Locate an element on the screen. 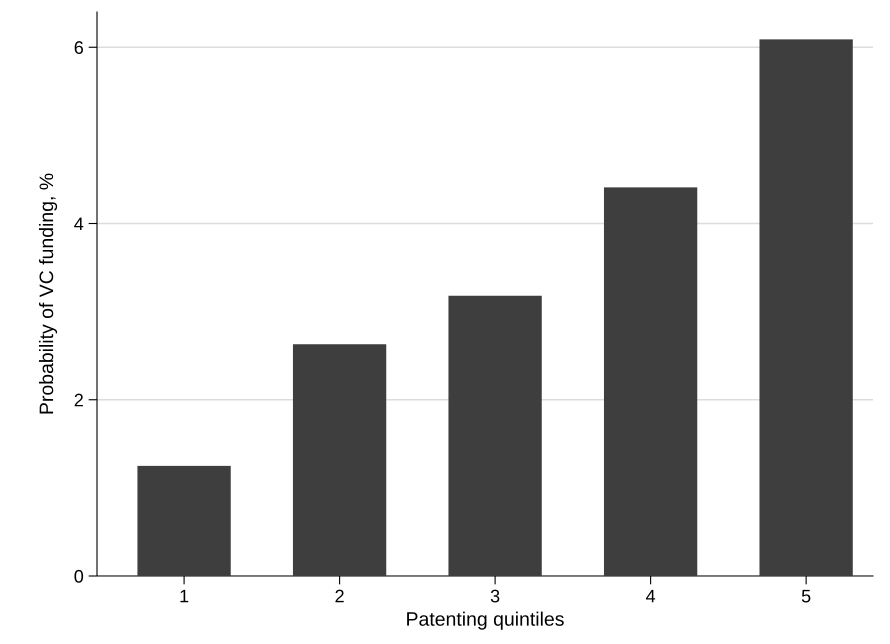 This screenshot has height=644, width=890. y-axis-title: Probability of VC funding, % is located at coordinates (48, 294).